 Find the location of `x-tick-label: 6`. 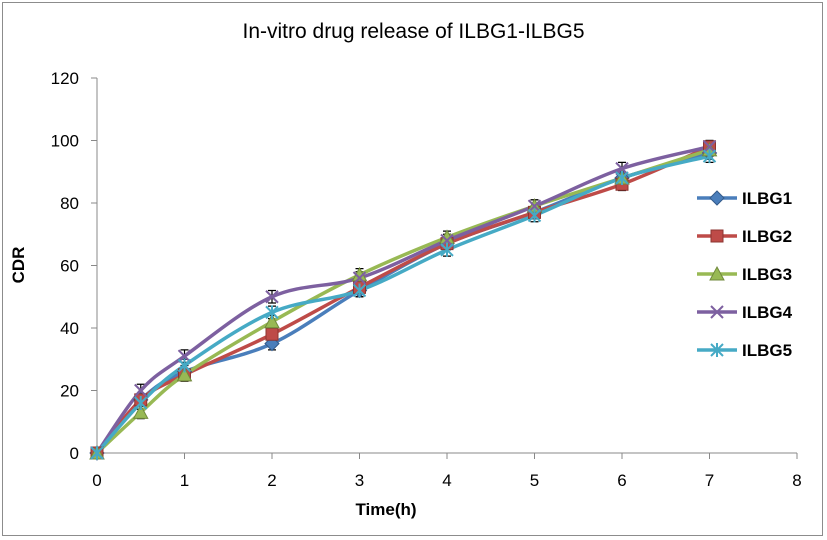

x-tick-label: 6 is located at coordinates (621, 480).